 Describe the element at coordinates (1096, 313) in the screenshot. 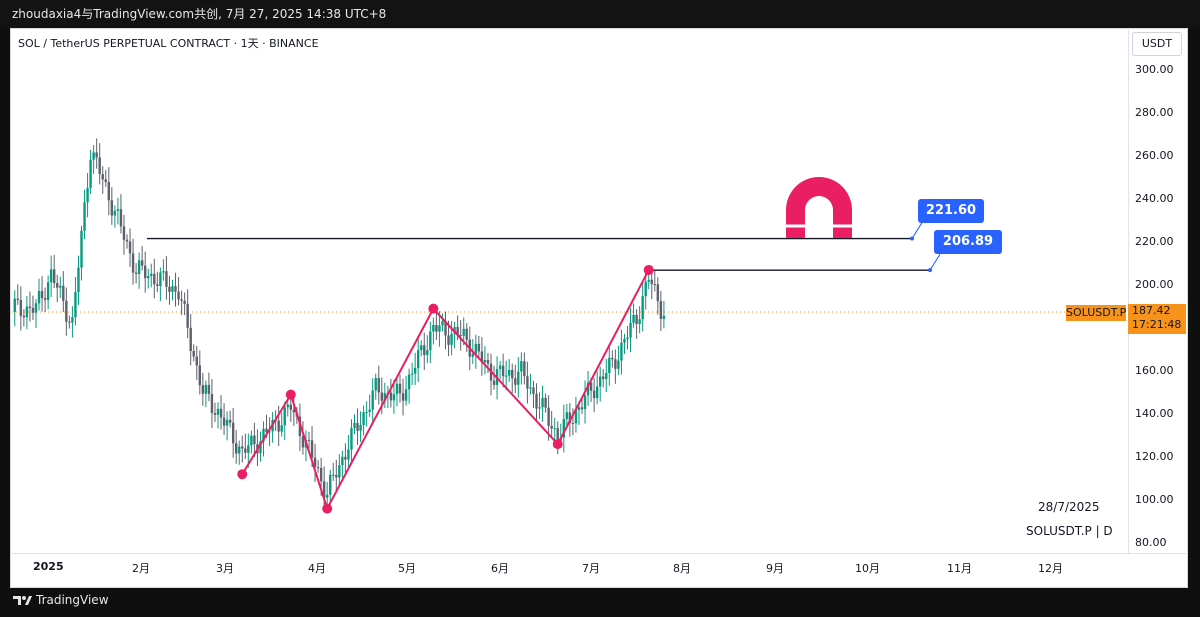

I see `current-symbol-label: SOLUSDT.P` at that location.